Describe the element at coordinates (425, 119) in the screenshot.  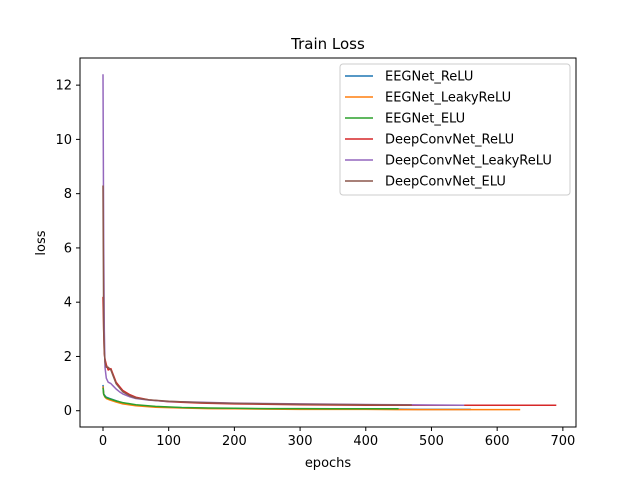
I see `legend-label-2: EEGNet_ELU` at that location.